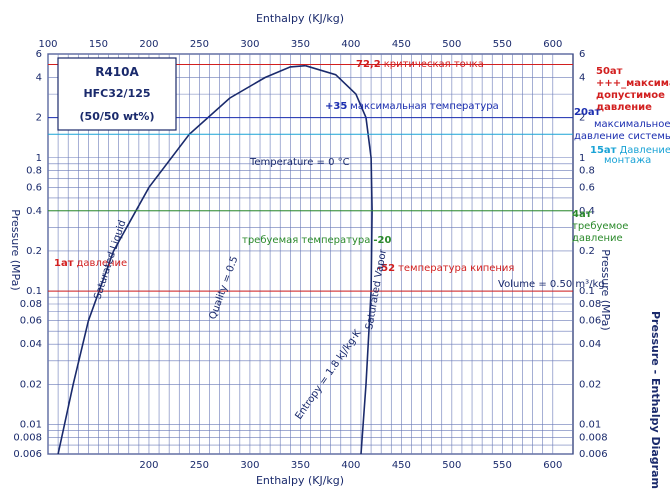  What do you see at coordinates (632, 124) in the screenshot?
I see `p20-text-1: максимальное` at bounding box center [632, 124].